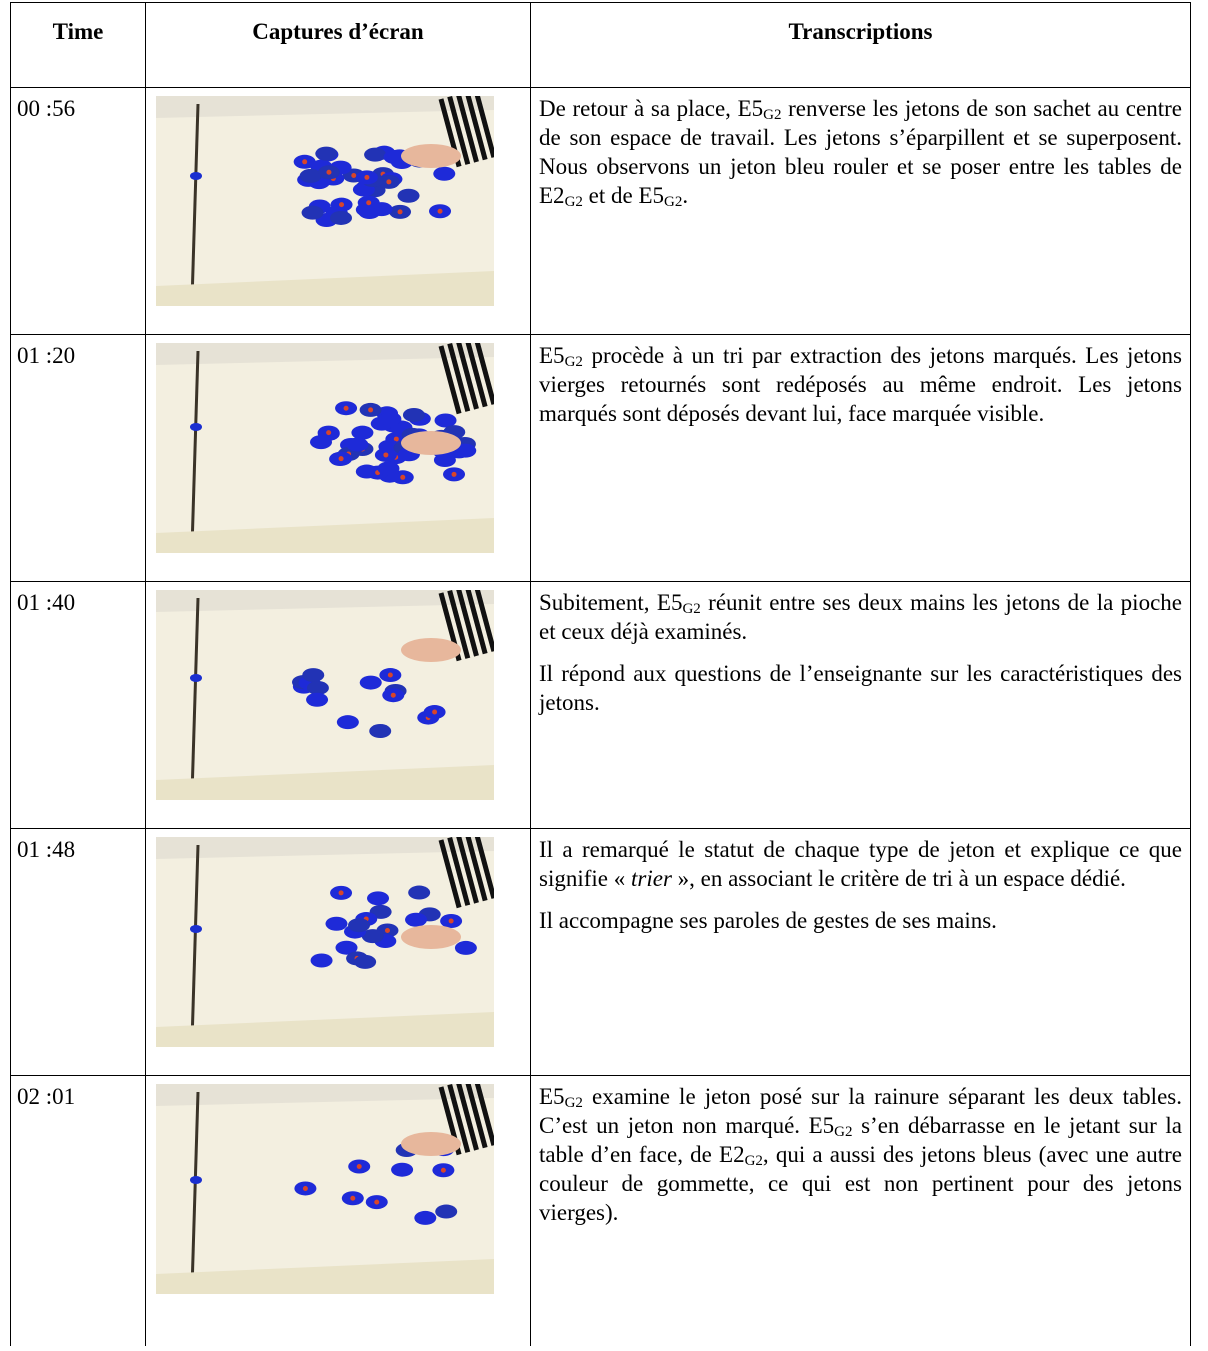 The width and height of the screenshot is (1208, 1351). I want to click on text-run: Subitement, E5, so click(611, 602).